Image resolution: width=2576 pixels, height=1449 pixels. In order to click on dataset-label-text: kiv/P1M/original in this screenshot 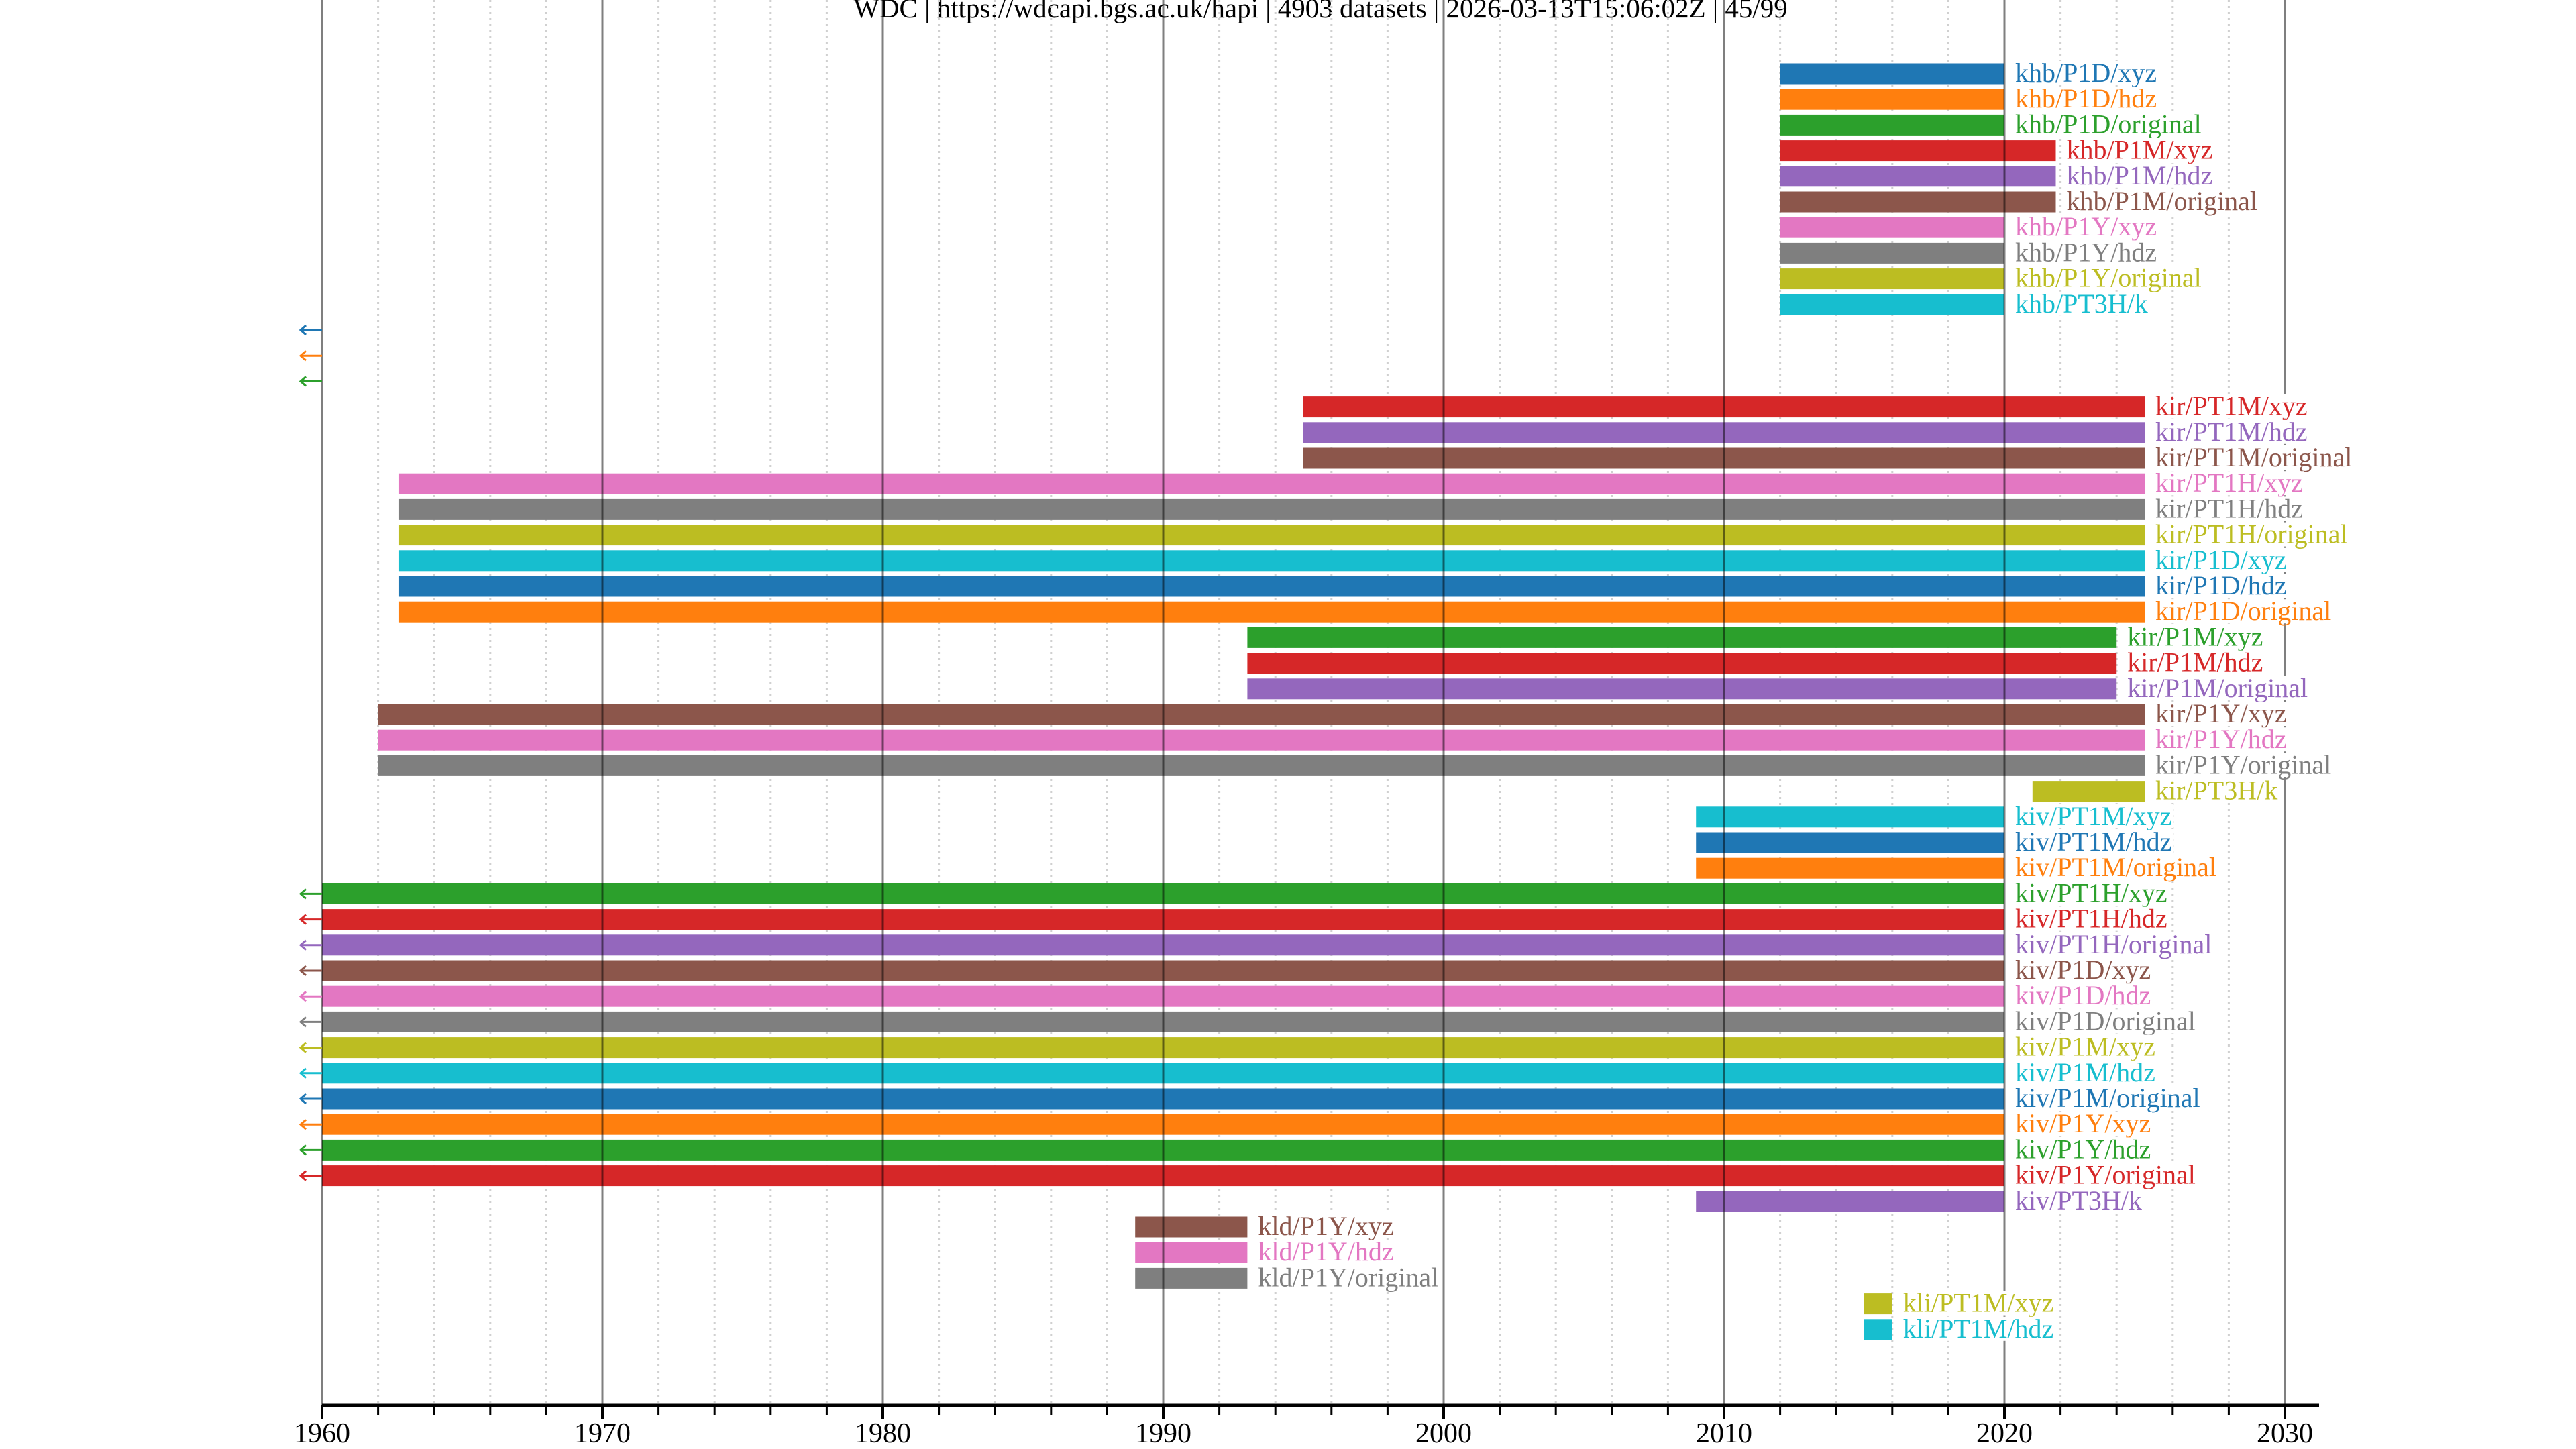, I will do `click(2107, 1098)`.